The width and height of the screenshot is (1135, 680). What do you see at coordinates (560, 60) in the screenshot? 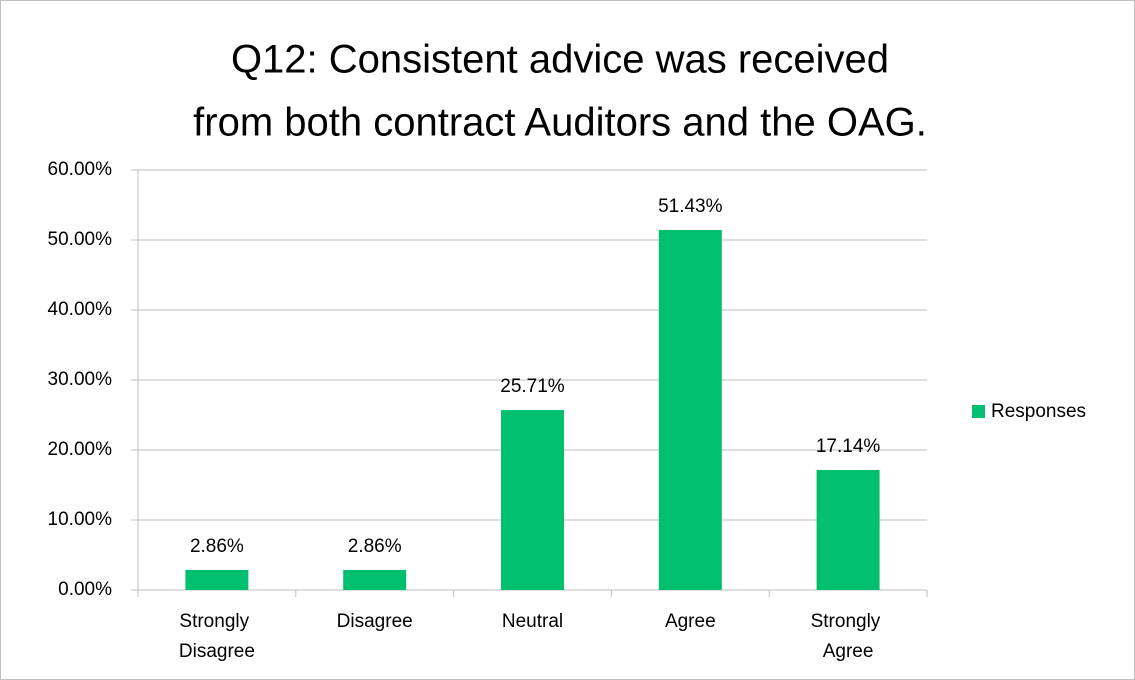
I see `chart-title: Q12: Consistent advice was received` at bounding box center [560, 60].